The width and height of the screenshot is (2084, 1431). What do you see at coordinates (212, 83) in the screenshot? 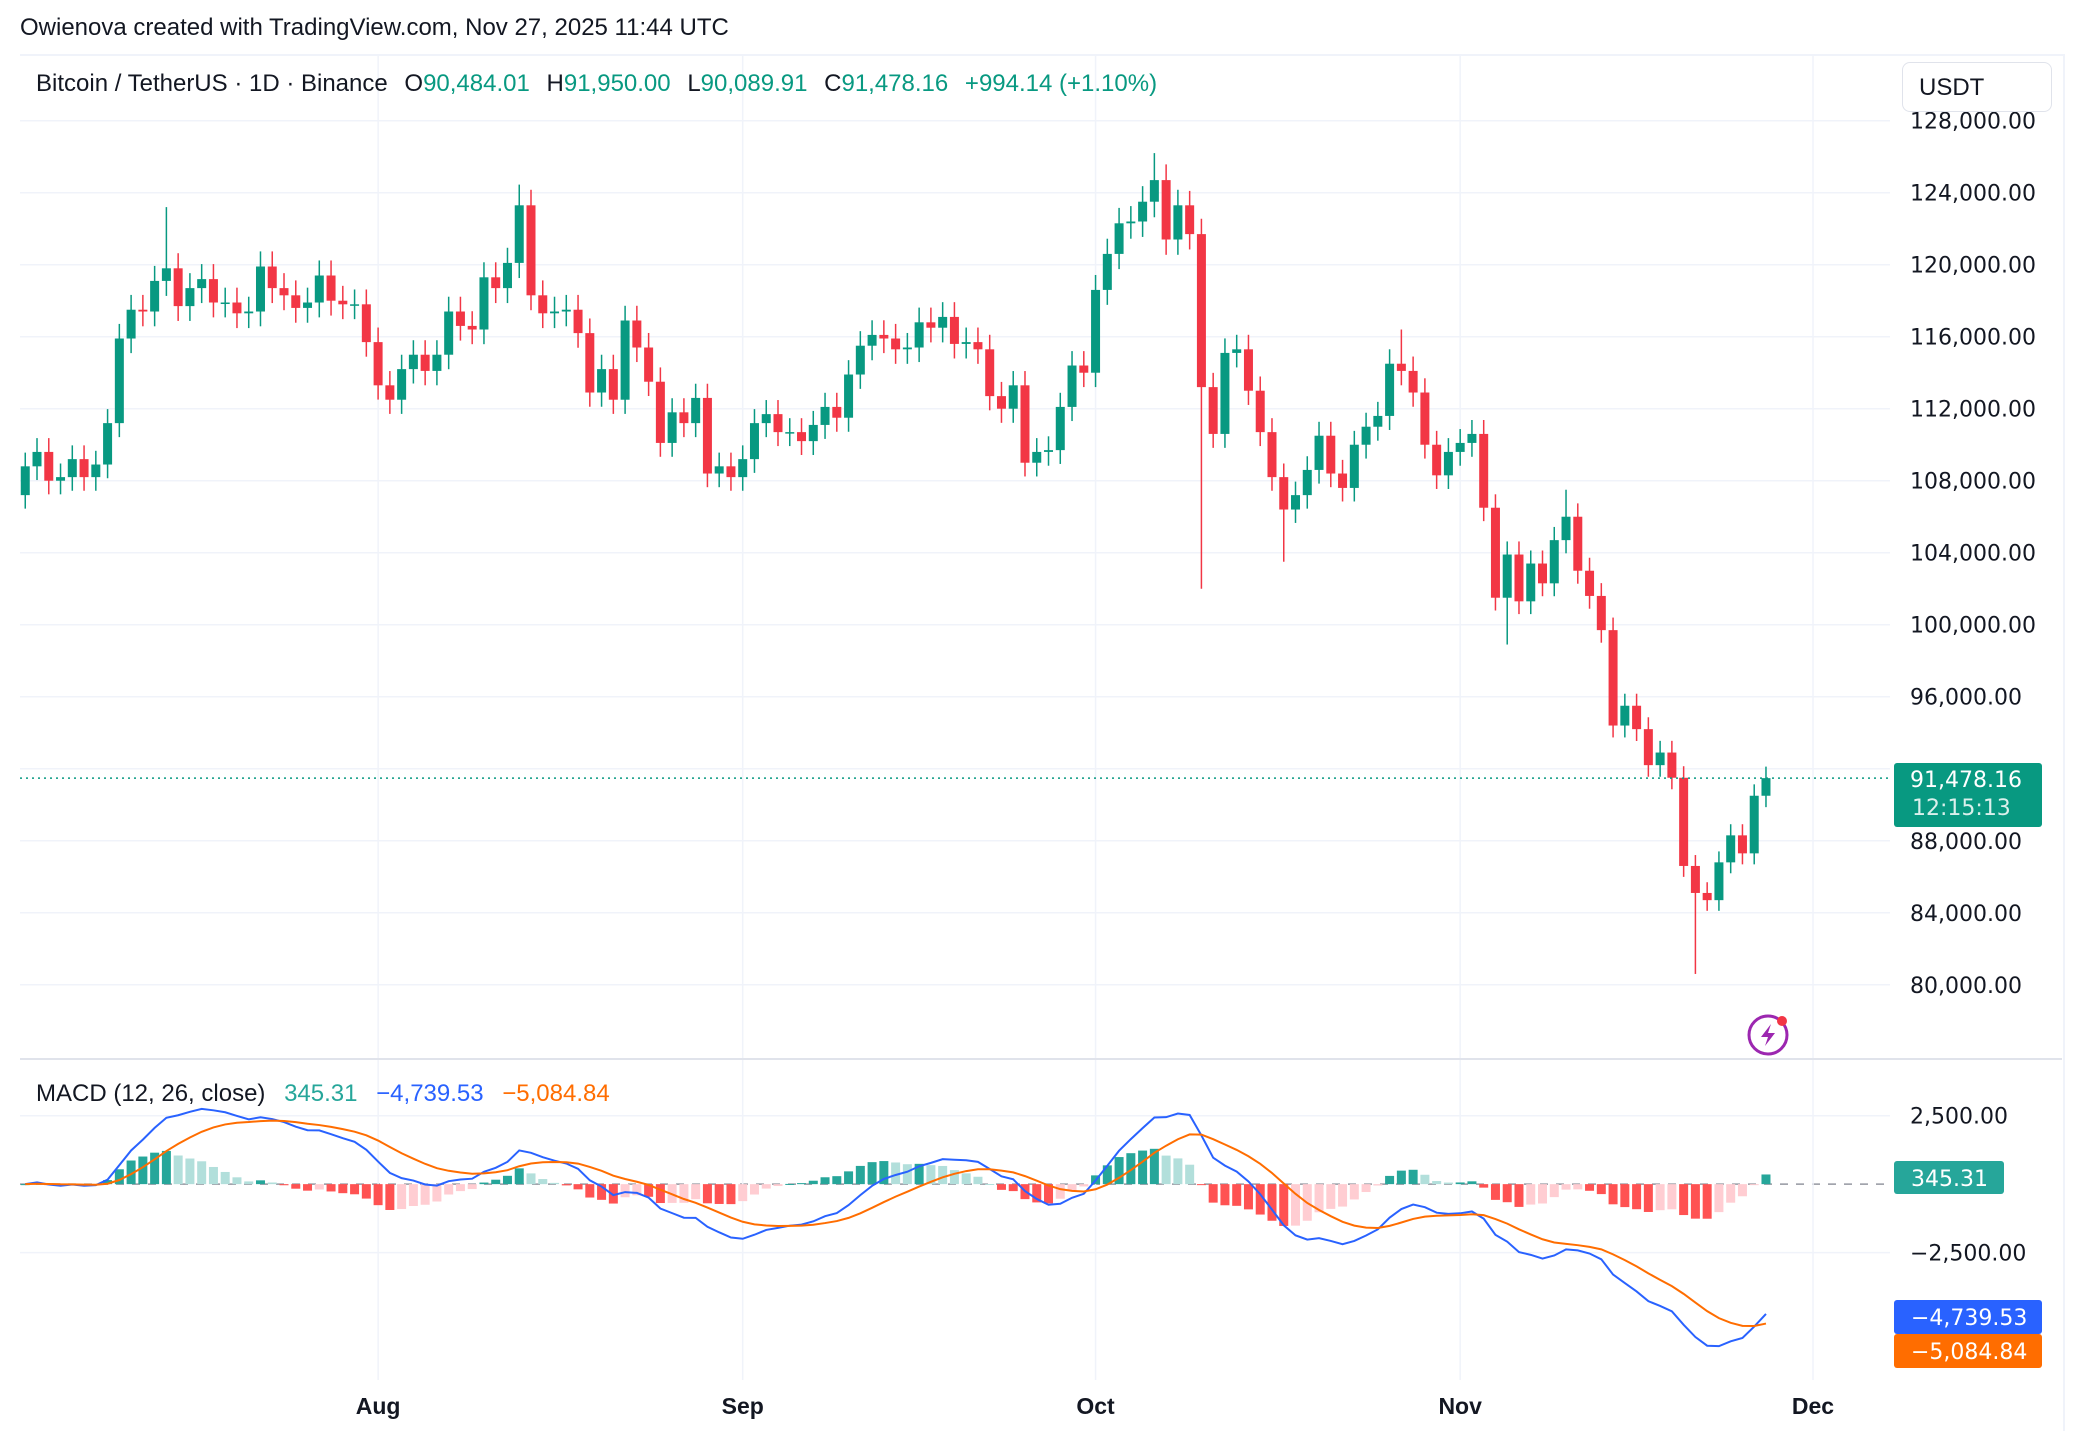
I see `symbol-name: Bitcoin / TetherUS · 1D · Binance` at bounding box center [212, 83].